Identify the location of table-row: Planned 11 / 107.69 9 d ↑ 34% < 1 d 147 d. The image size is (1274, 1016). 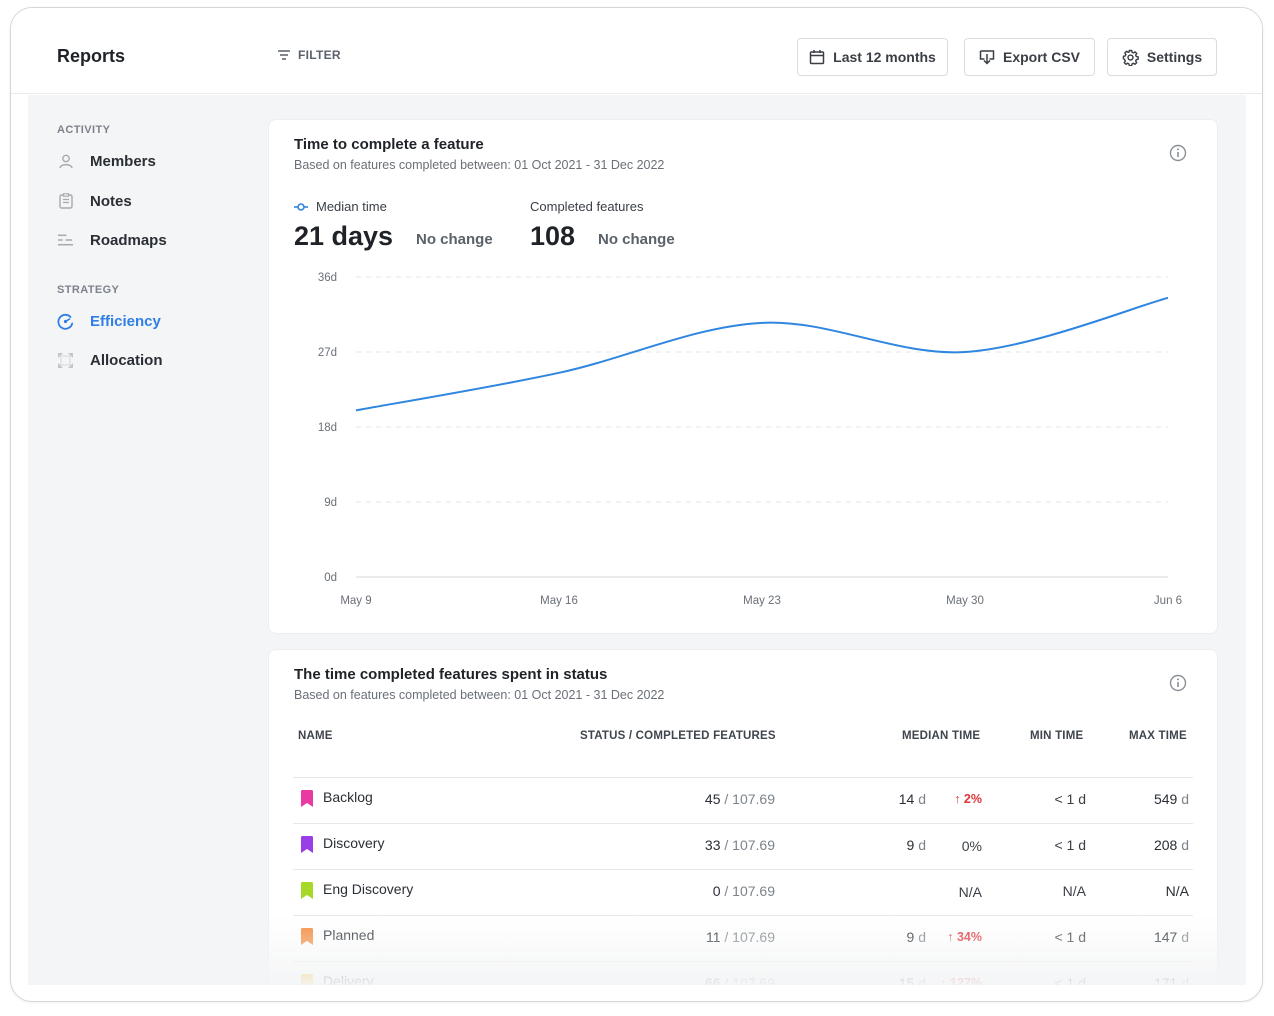
(743, 938).